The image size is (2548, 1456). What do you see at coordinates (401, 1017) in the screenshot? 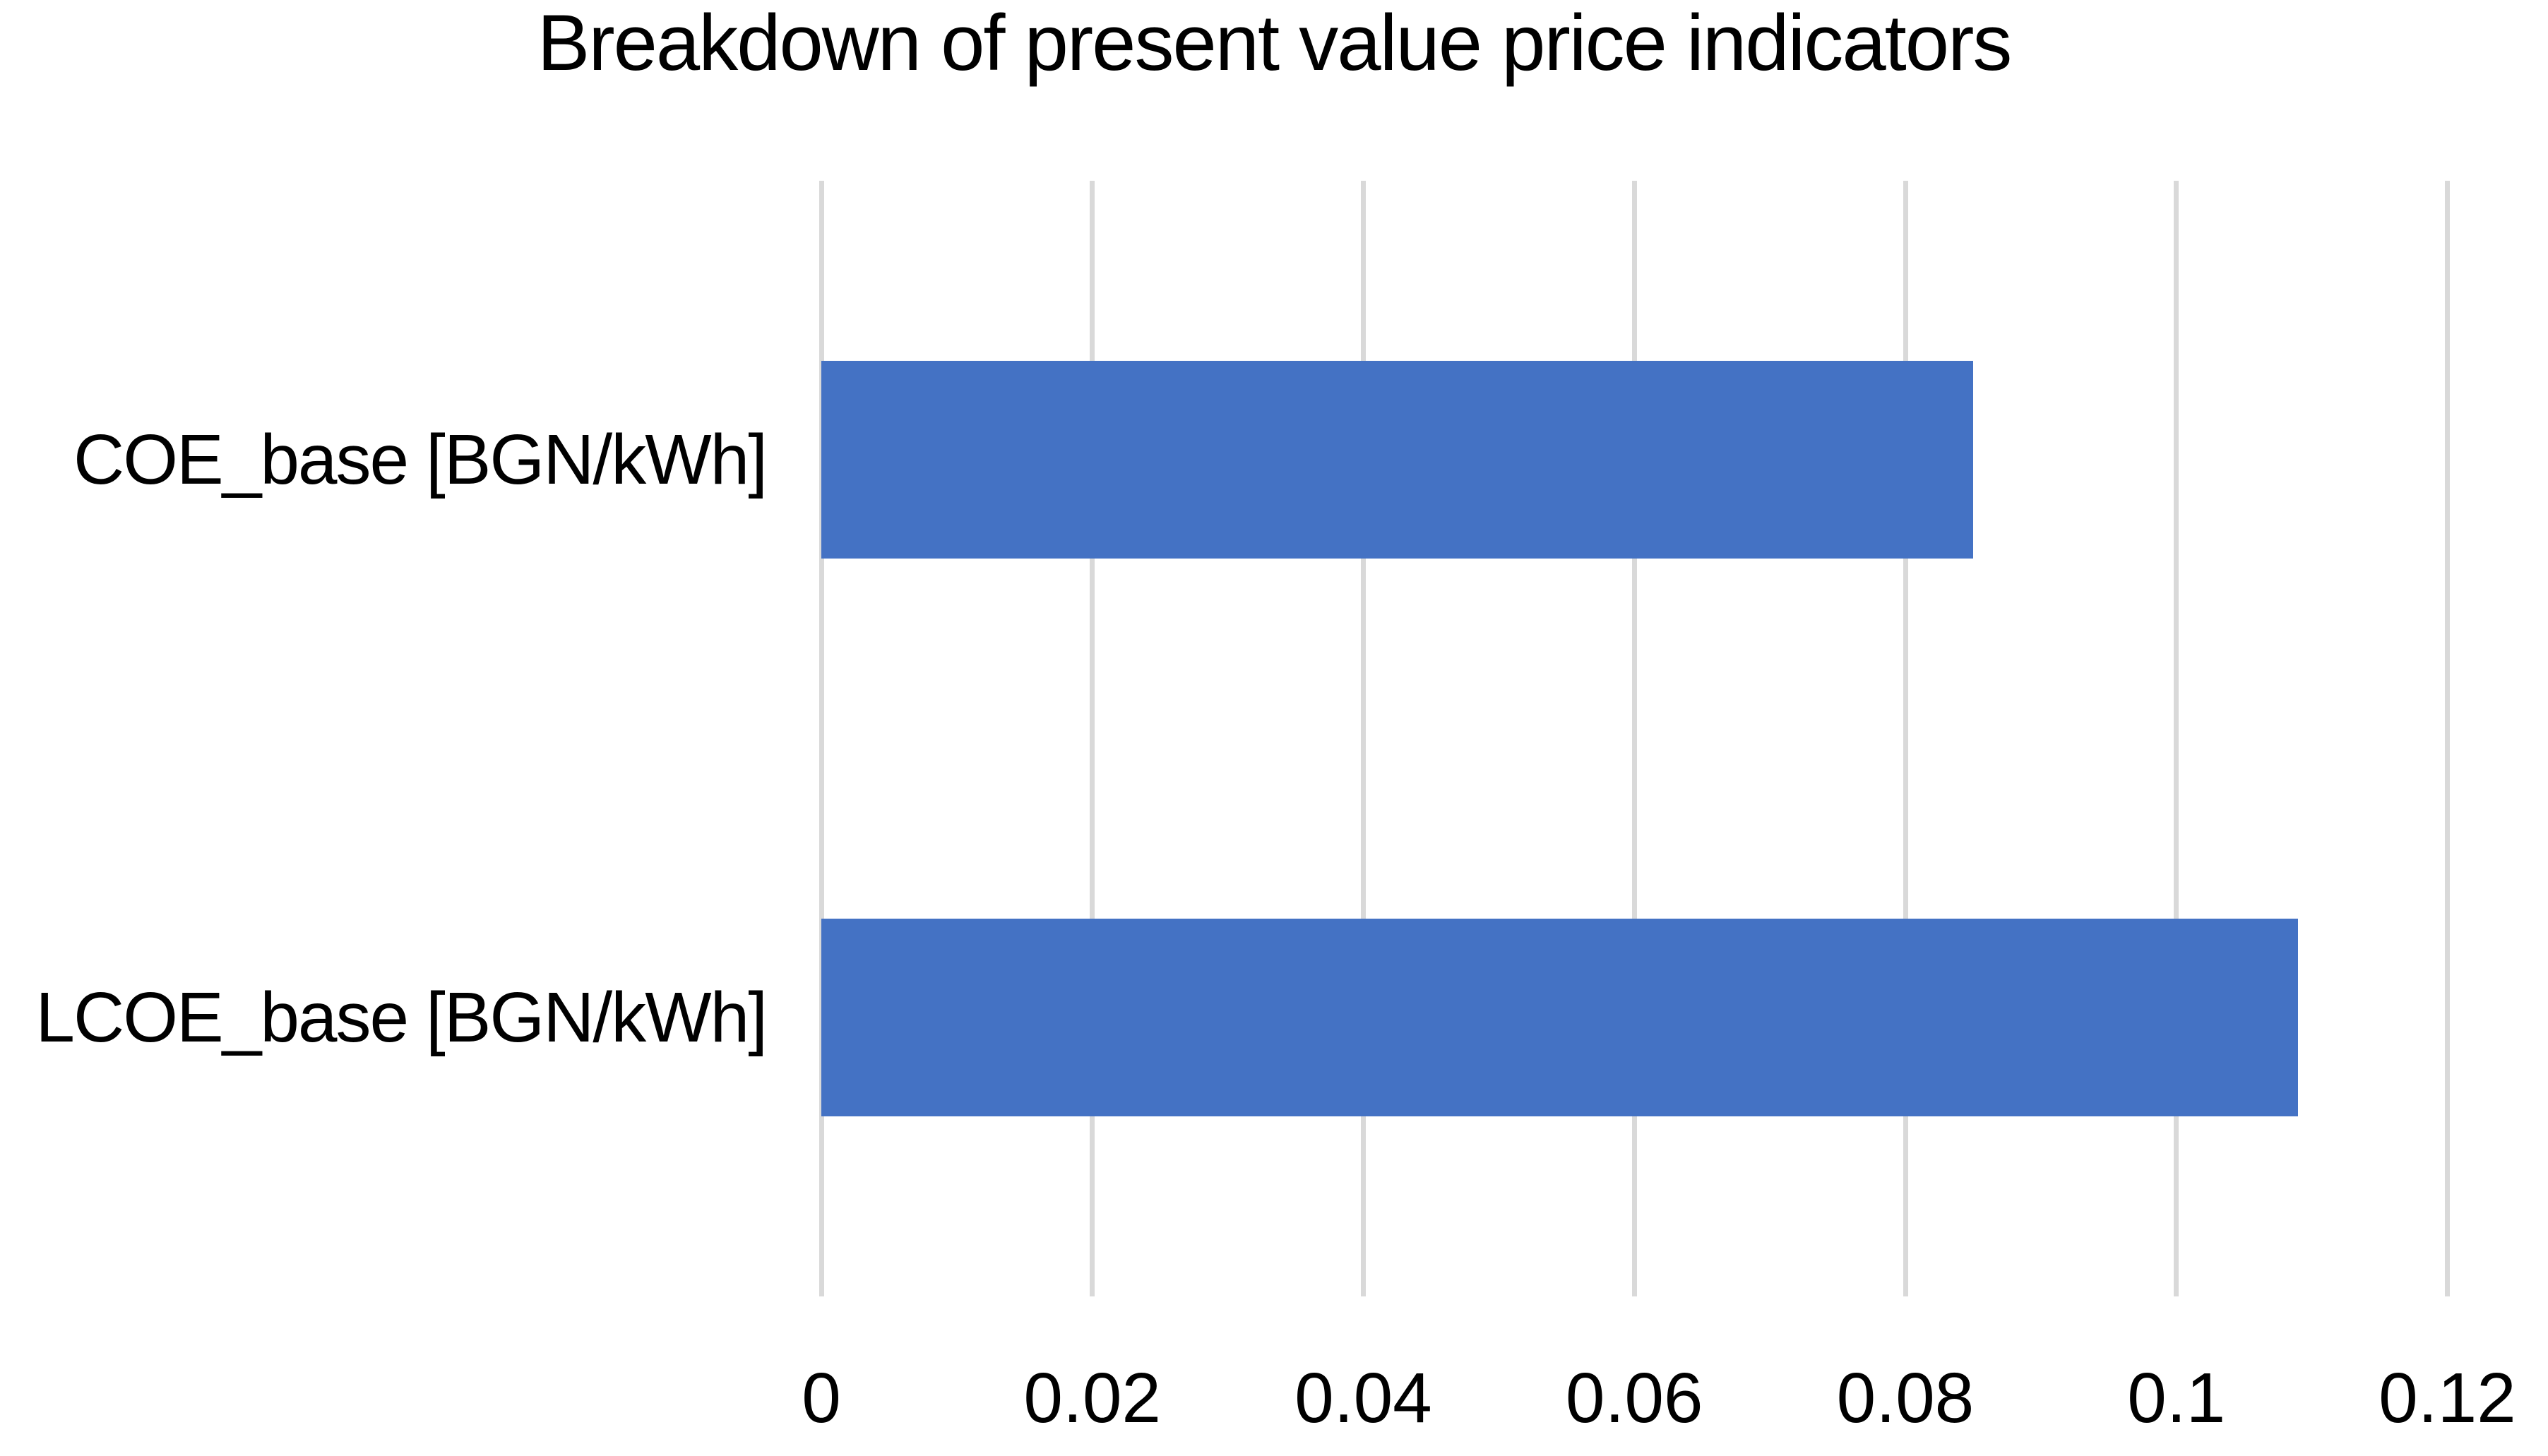
I see `category-label: LCOE_base [BGN/kWh]` at bounding box center [401, 1017].